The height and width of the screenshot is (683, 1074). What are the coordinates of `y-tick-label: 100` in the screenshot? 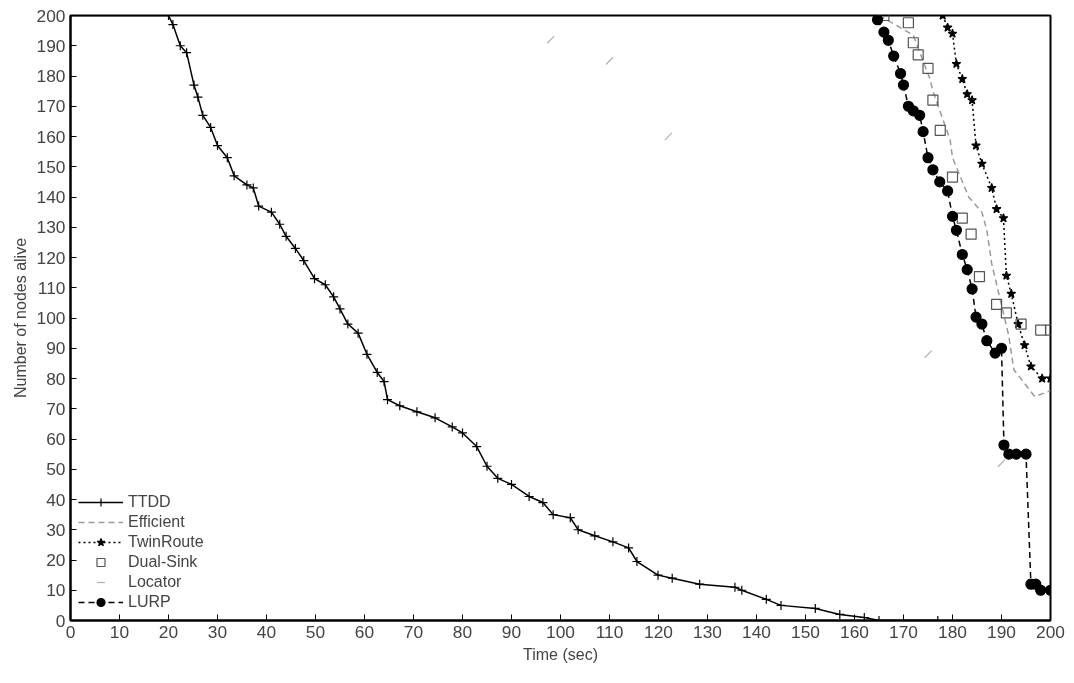 It's located at (51, 318).